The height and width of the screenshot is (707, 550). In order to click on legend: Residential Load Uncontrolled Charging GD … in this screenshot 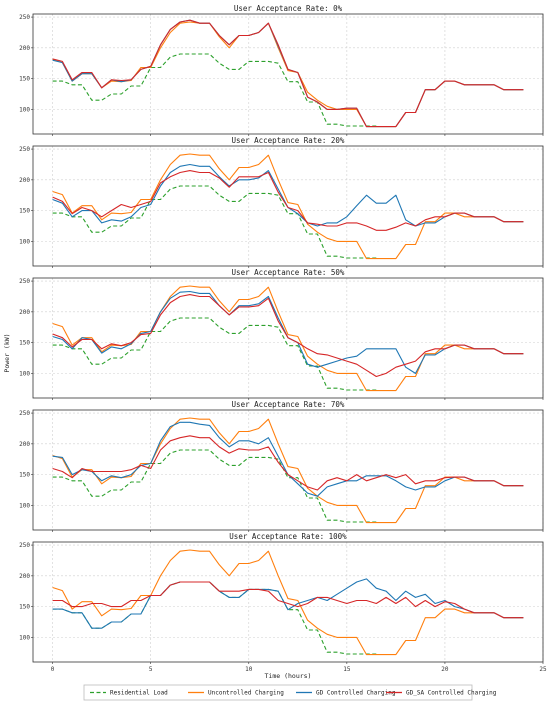, I will do `click(290, 692)`.